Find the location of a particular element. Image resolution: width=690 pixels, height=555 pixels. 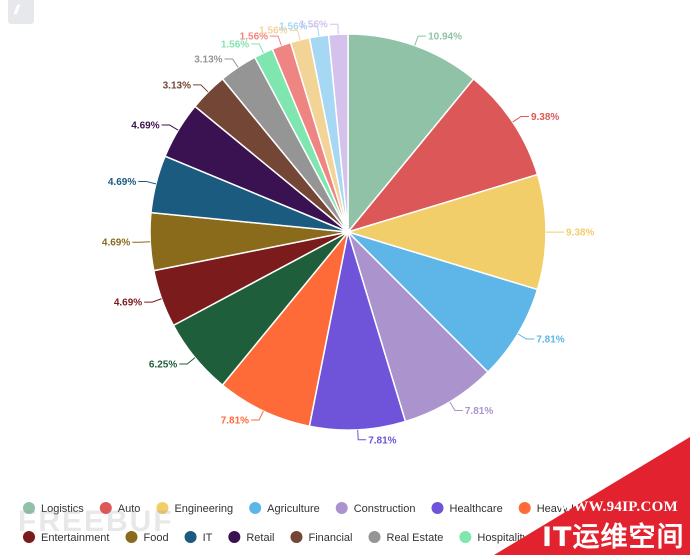

legend-label: Financial is located at coordinates (330, 538).